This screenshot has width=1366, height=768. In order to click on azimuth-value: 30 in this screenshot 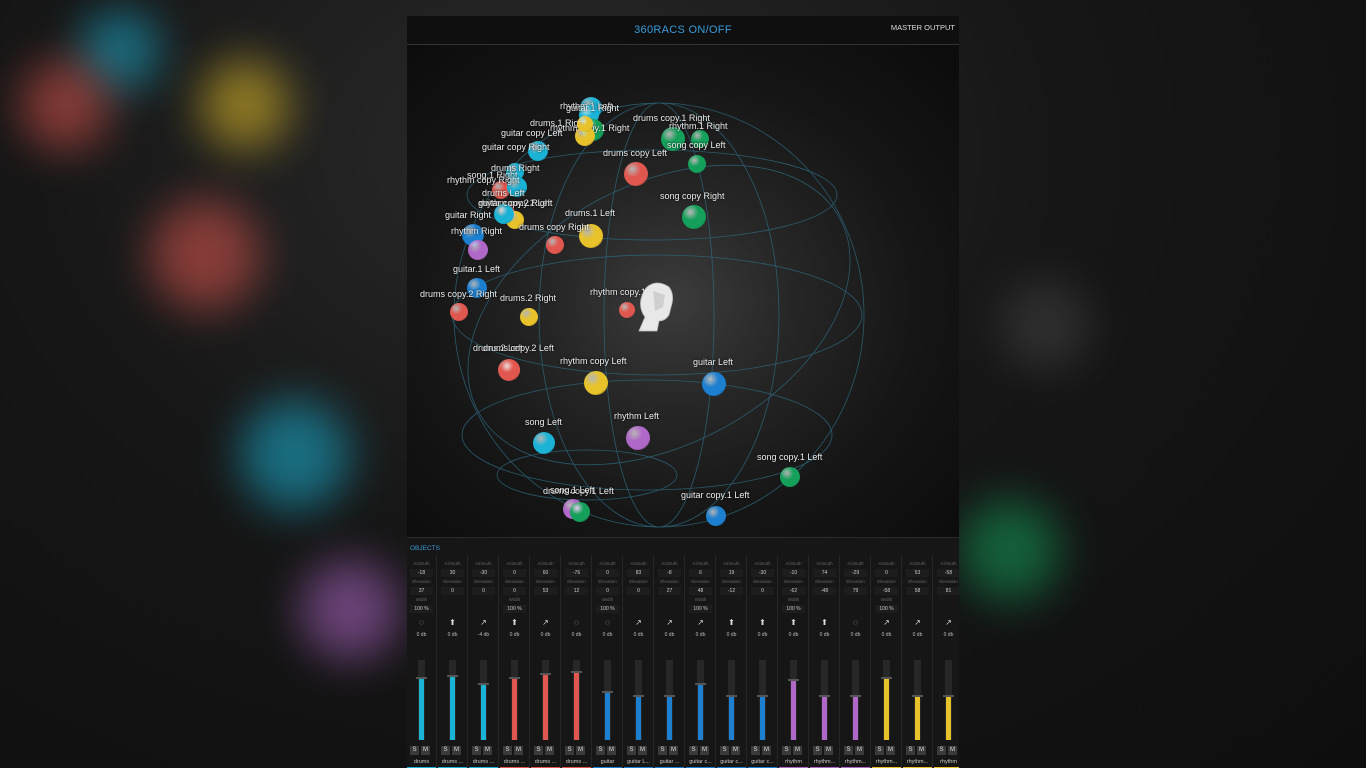, I will do `click(452, 573)`.